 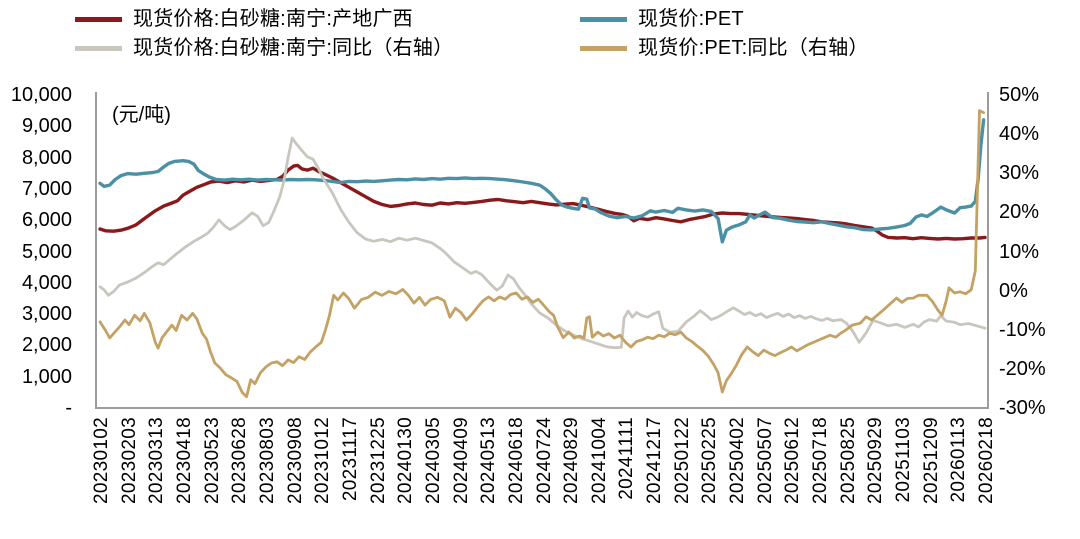 I want to click on series-line, so click(x=542, y=202).